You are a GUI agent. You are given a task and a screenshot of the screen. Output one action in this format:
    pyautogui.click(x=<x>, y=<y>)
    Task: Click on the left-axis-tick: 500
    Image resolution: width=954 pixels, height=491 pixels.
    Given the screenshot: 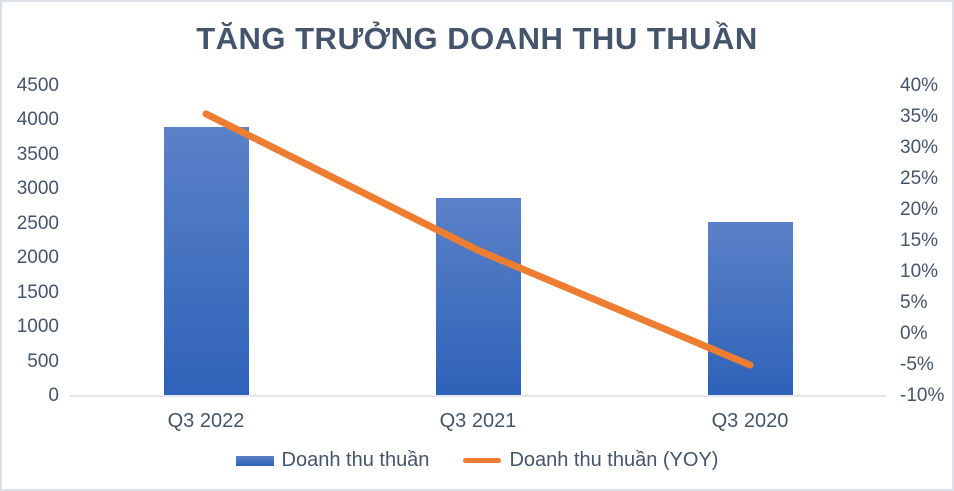 What is the action you would take?
    pyautogui.click(x=43, y=361)
    